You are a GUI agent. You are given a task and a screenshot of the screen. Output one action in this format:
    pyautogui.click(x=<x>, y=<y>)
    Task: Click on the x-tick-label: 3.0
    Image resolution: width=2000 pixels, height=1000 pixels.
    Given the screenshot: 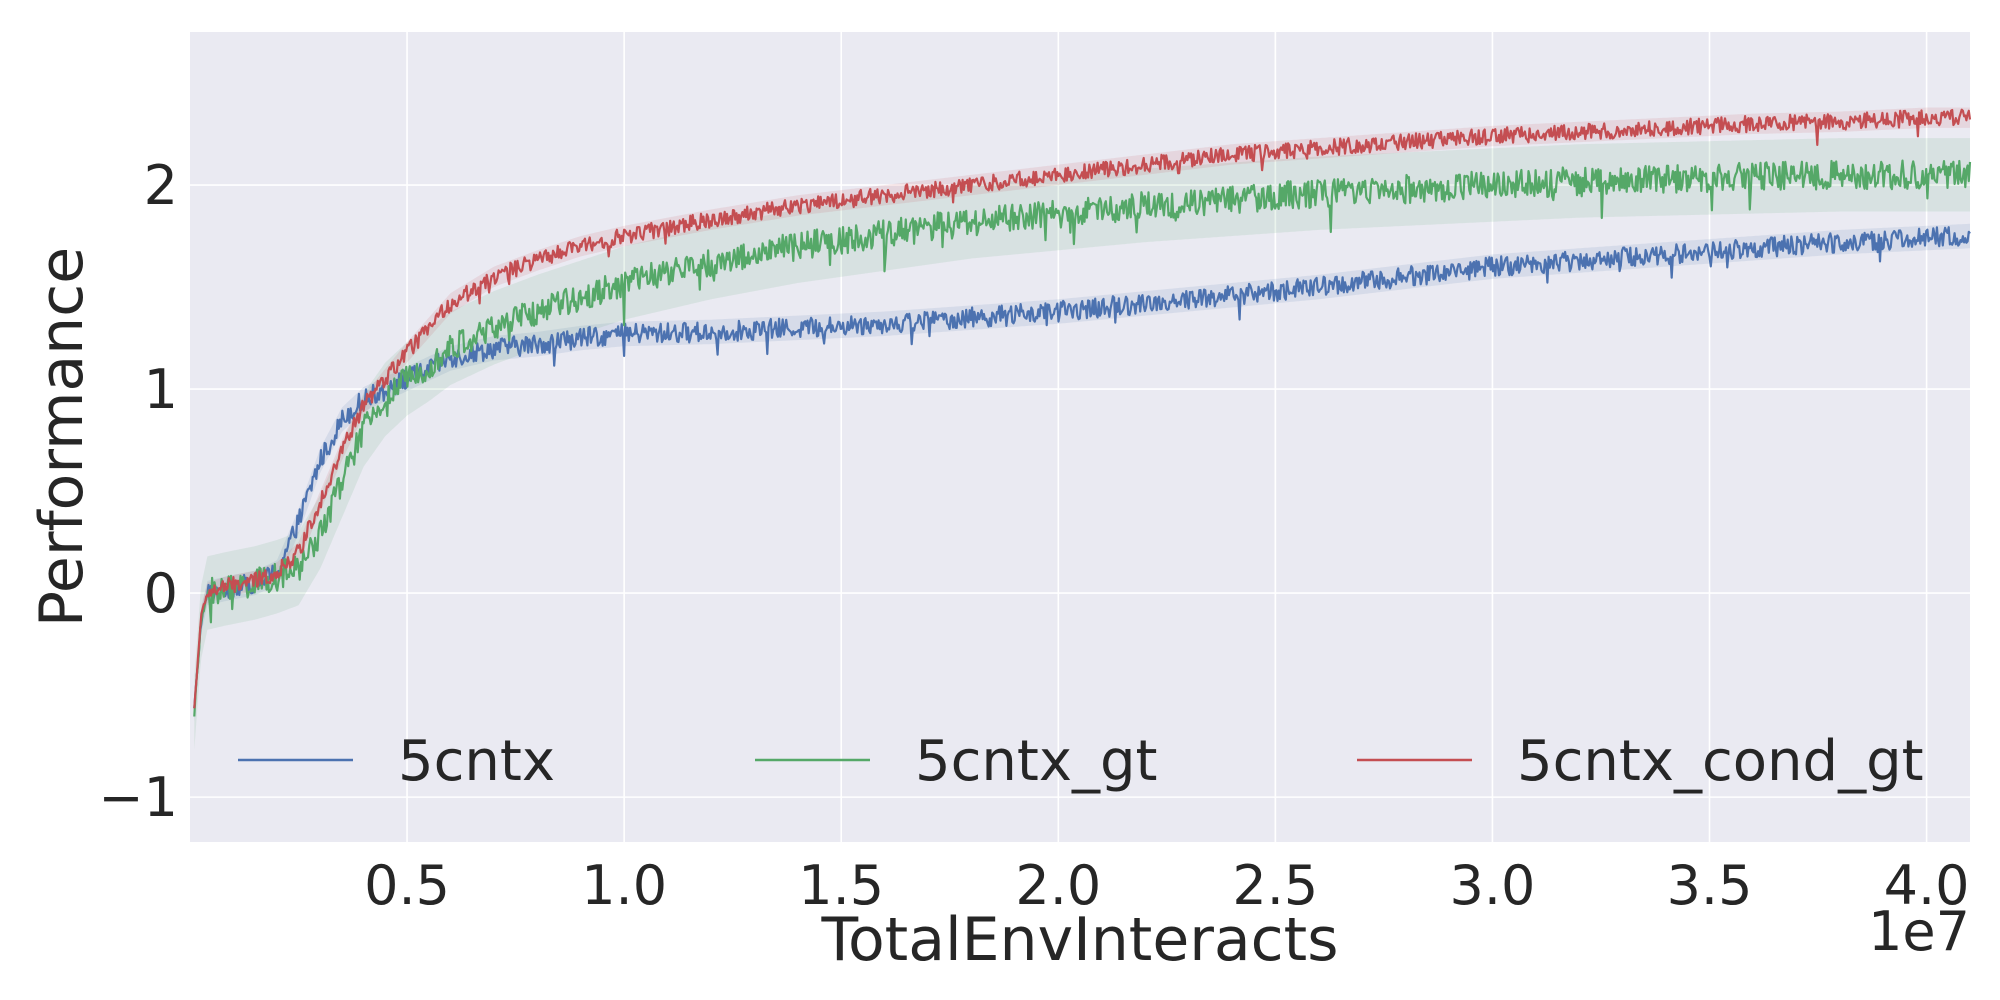 What is the action you would take?
    pyautogui.click(x=1492, y=885)
    